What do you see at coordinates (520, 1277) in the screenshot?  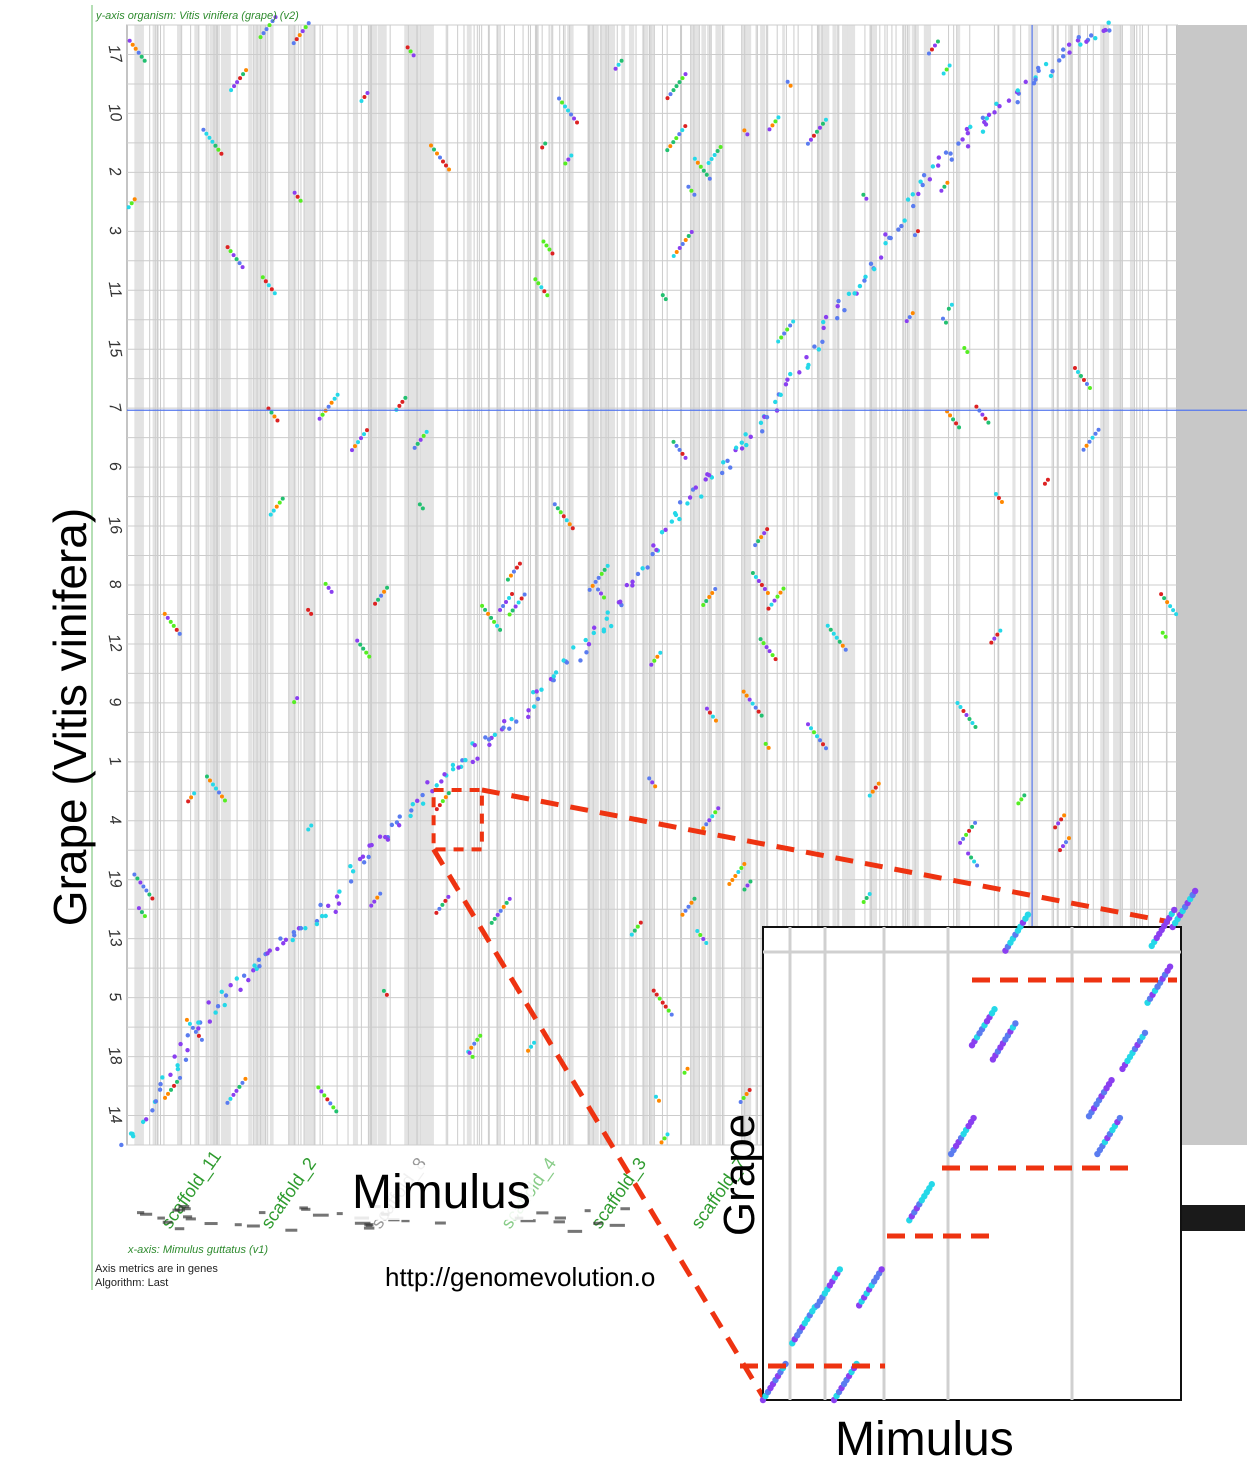 I see `source-url: http://genomevolution.o` at bounding box center [520, 1277].